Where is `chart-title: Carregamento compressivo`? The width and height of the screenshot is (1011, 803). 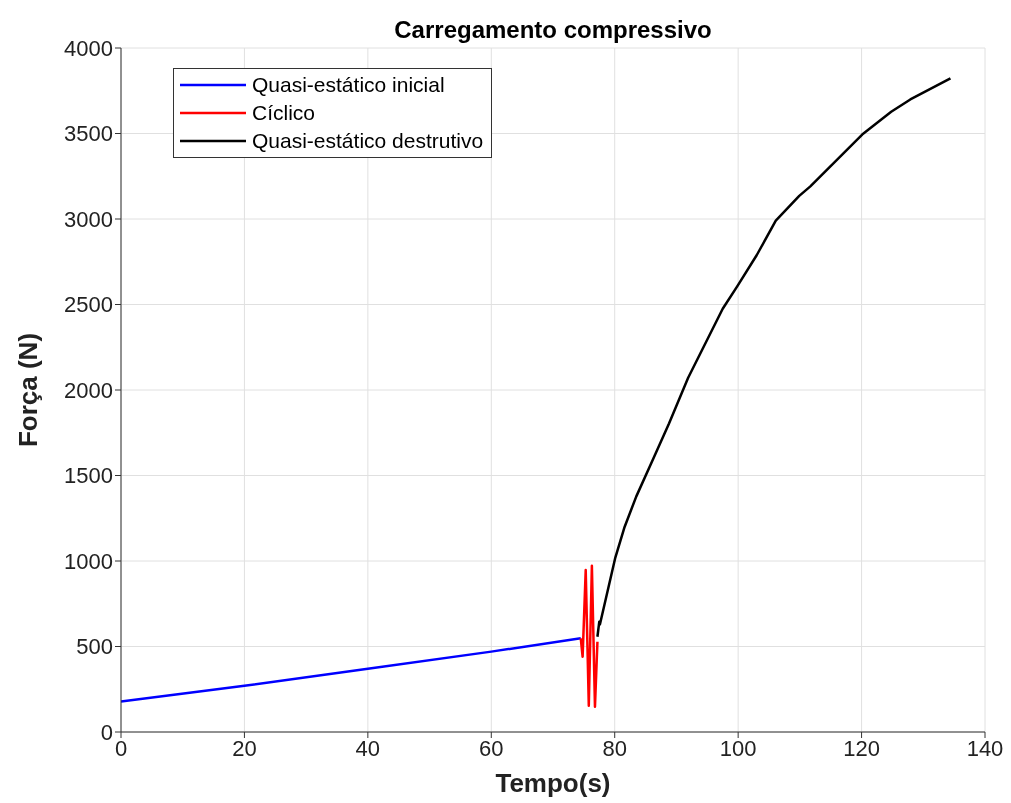 chart-title: Carregamento compressivo is located at coordinates (553, 29).